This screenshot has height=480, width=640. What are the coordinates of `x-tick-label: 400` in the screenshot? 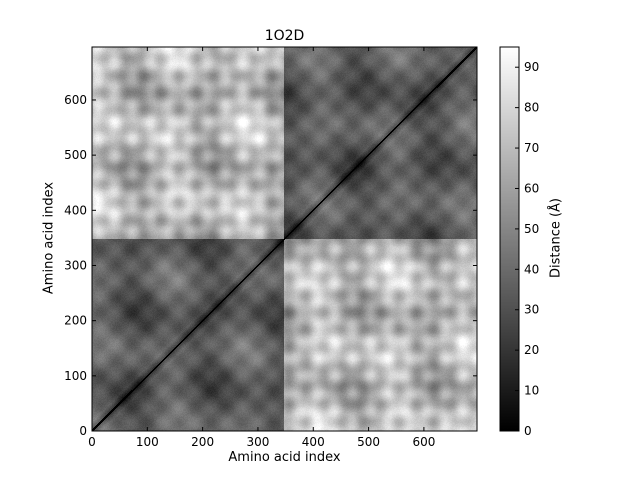 It's located at (313, 442).